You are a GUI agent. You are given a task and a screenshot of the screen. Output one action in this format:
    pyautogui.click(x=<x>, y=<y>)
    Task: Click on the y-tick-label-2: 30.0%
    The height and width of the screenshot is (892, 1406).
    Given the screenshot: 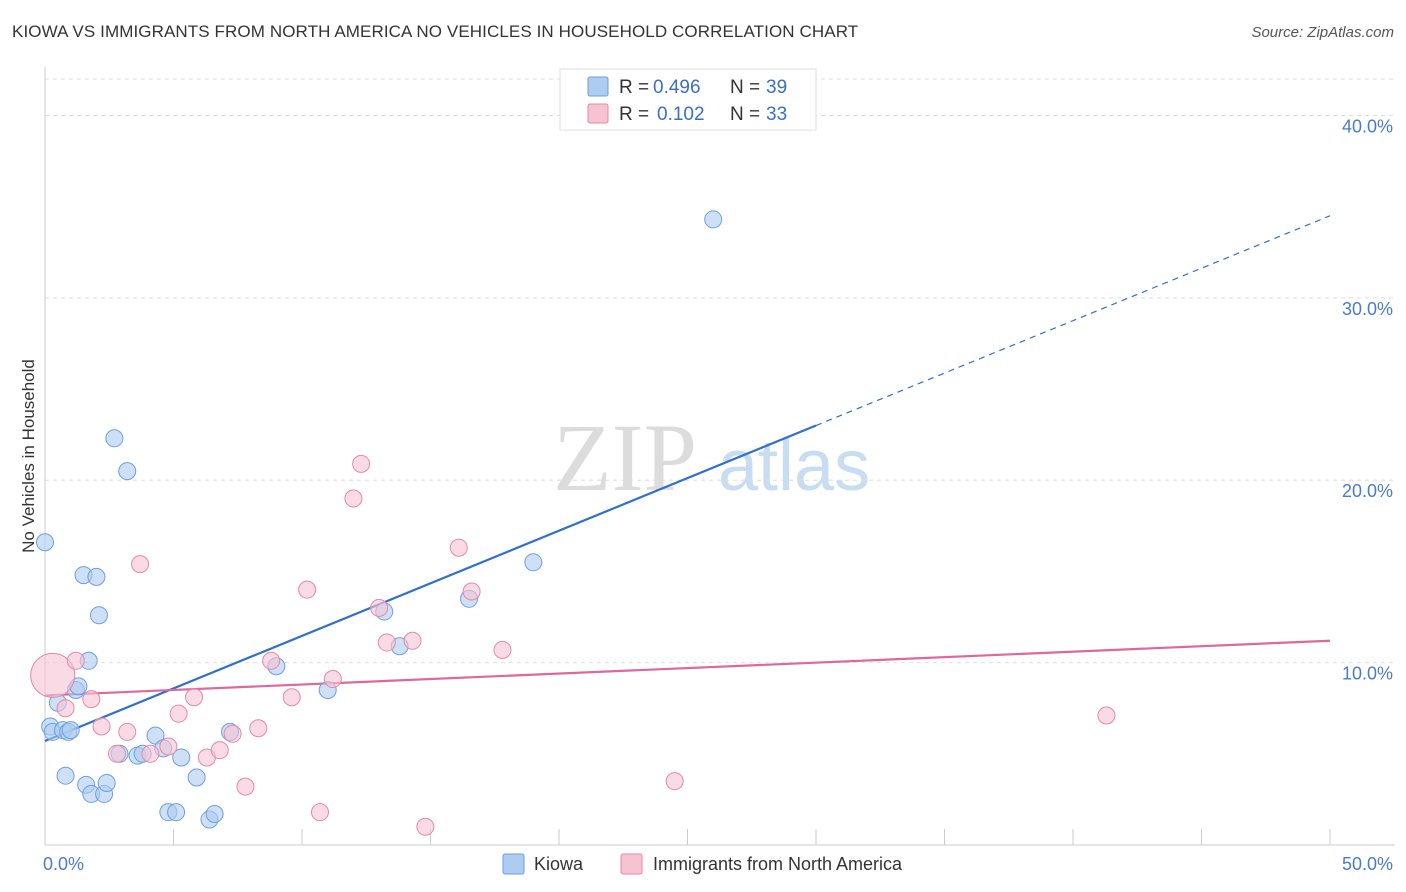 What is the action you would take?
    pyautogui.click(x=1367, y=309)
    